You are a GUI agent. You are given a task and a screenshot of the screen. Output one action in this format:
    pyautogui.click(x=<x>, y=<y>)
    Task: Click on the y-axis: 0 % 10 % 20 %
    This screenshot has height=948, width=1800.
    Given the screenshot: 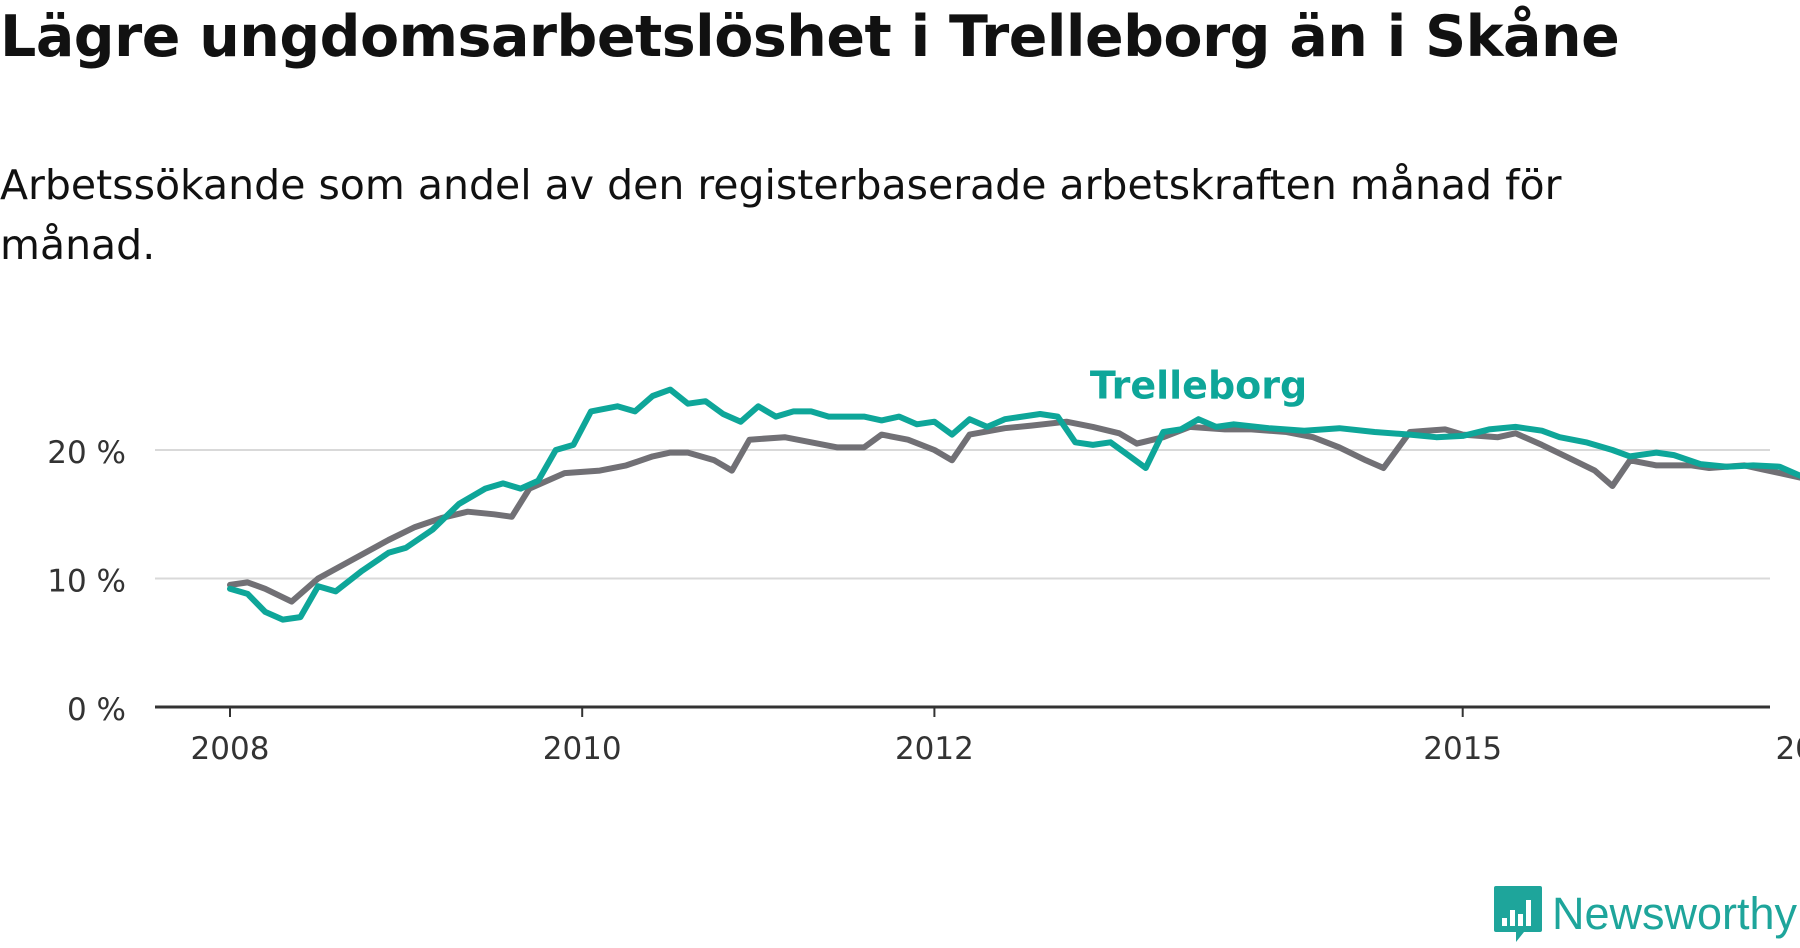 What is the action you would take?
    pyautogui.click(x=86, y=581)
    